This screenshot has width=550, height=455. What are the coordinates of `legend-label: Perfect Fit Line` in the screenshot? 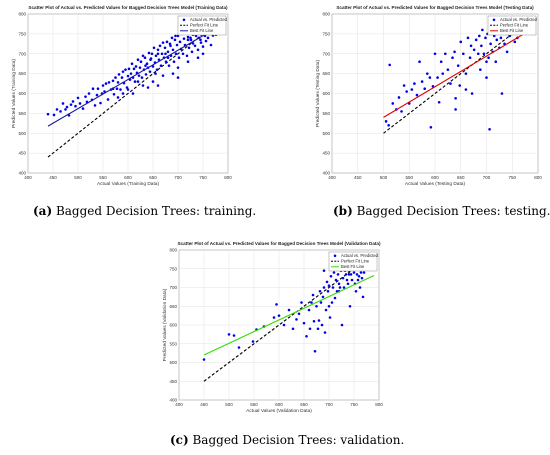 It's located at (204, 25).